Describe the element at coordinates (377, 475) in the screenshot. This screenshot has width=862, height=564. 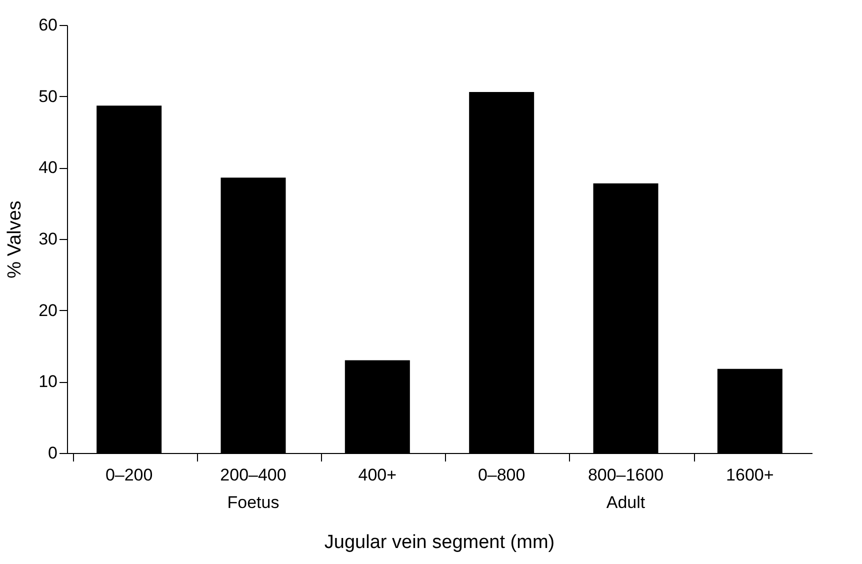
I see `x-tick-label: 400+` at that location.